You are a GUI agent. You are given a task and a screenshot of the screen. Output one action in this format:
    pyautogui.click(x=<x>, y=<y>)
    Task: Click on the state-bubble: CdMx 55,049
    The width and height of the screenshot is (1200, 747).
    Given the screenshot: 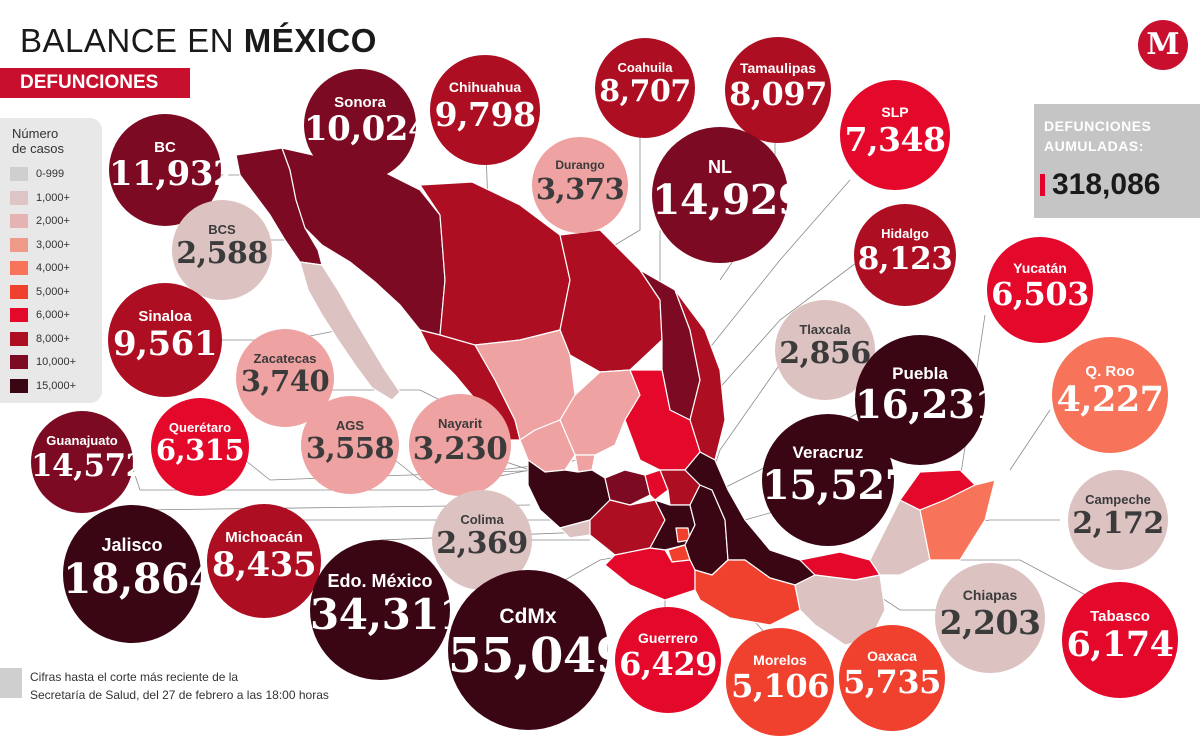 What is the action you would take?
    pyautogui.click(x=538, y=650)
    